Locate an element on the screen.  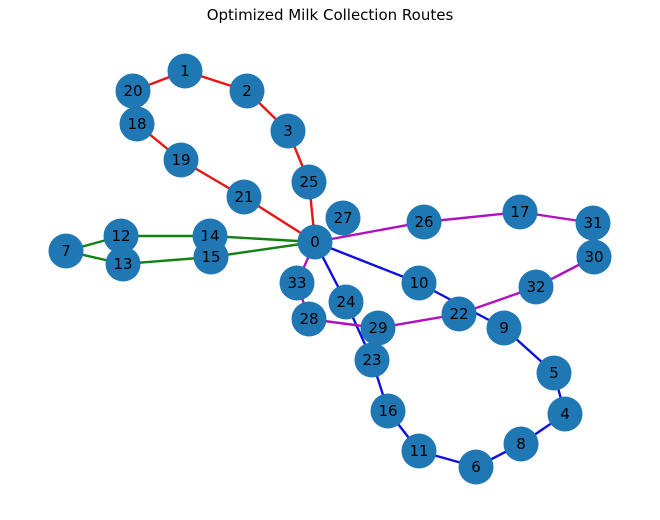
node-label: 25 is located at coordinates (308, 182).